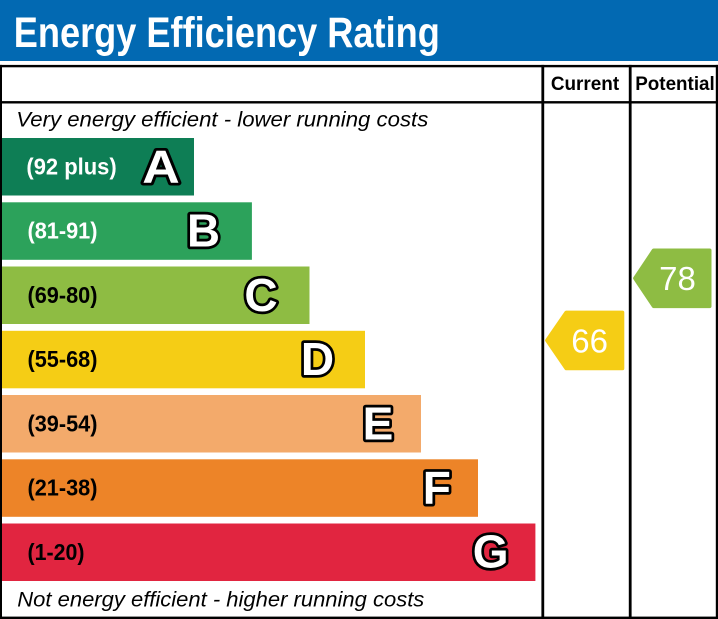 This screenshot has width=718, height=619. Describe the element at coordinates (677, 278) in the screenshot. I see `svg-text: 78` at that location.